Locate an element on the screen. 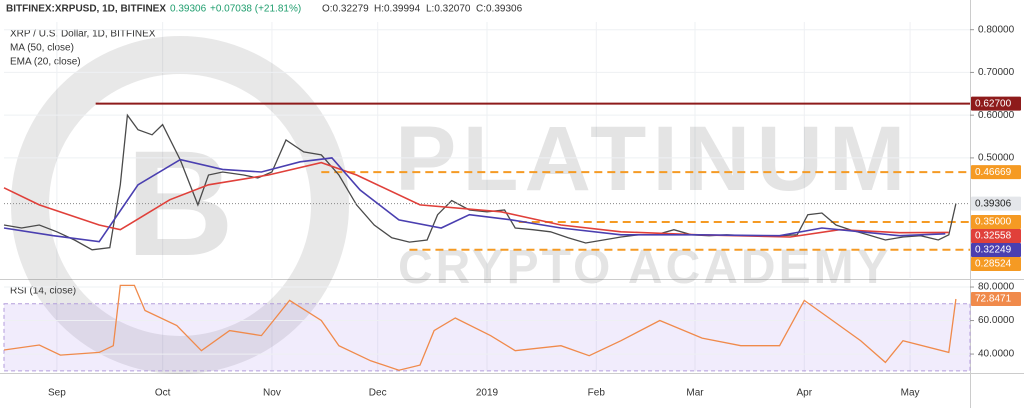 This screenshot has width=1024, height=408. price-tag-label: 0.39306 is located at coordinates (993, 203).